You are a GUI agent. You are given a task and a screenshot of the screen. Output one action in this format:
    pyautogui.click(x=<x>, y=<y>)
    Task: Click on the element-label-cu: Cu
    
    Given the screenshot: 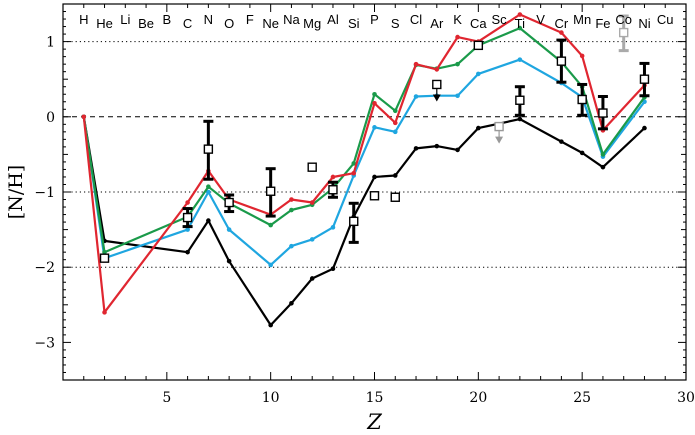 What is the action you would take?
    pyautogui.click(x=665, y=19)
    